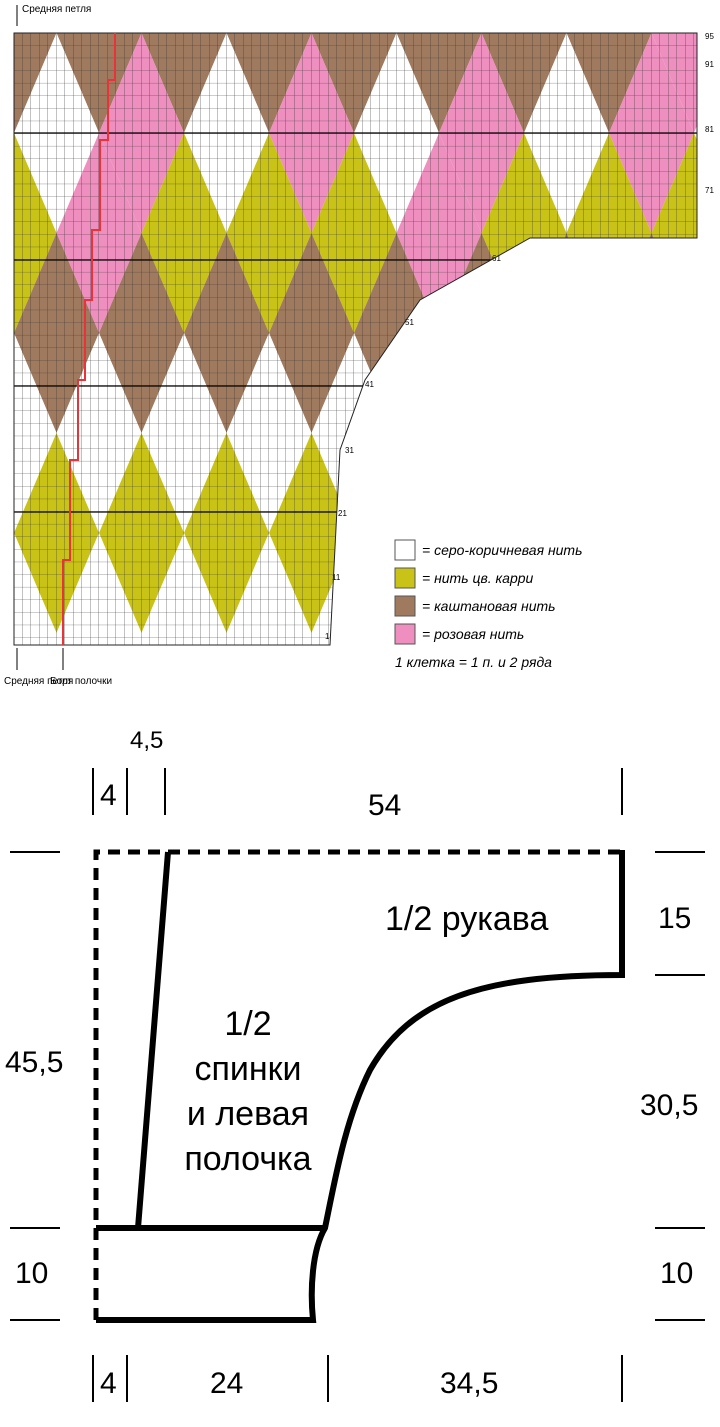  I want to click on bottom-label: Средняя петля, so click(38, 681).